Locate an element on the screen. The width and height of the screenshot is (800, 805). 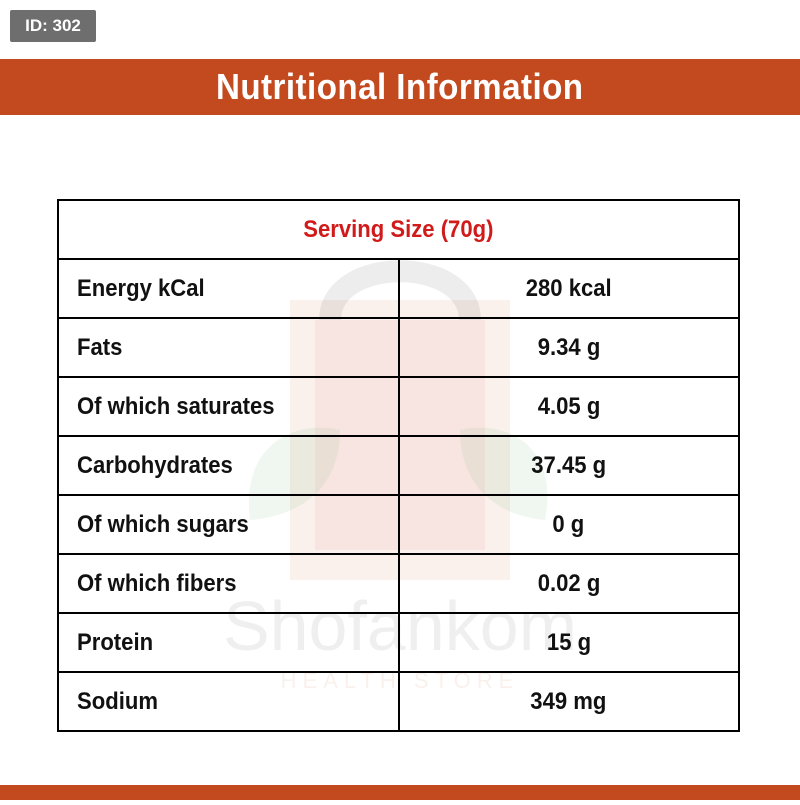
row-value-text: 349 mg is located at coordinates (568, 701).